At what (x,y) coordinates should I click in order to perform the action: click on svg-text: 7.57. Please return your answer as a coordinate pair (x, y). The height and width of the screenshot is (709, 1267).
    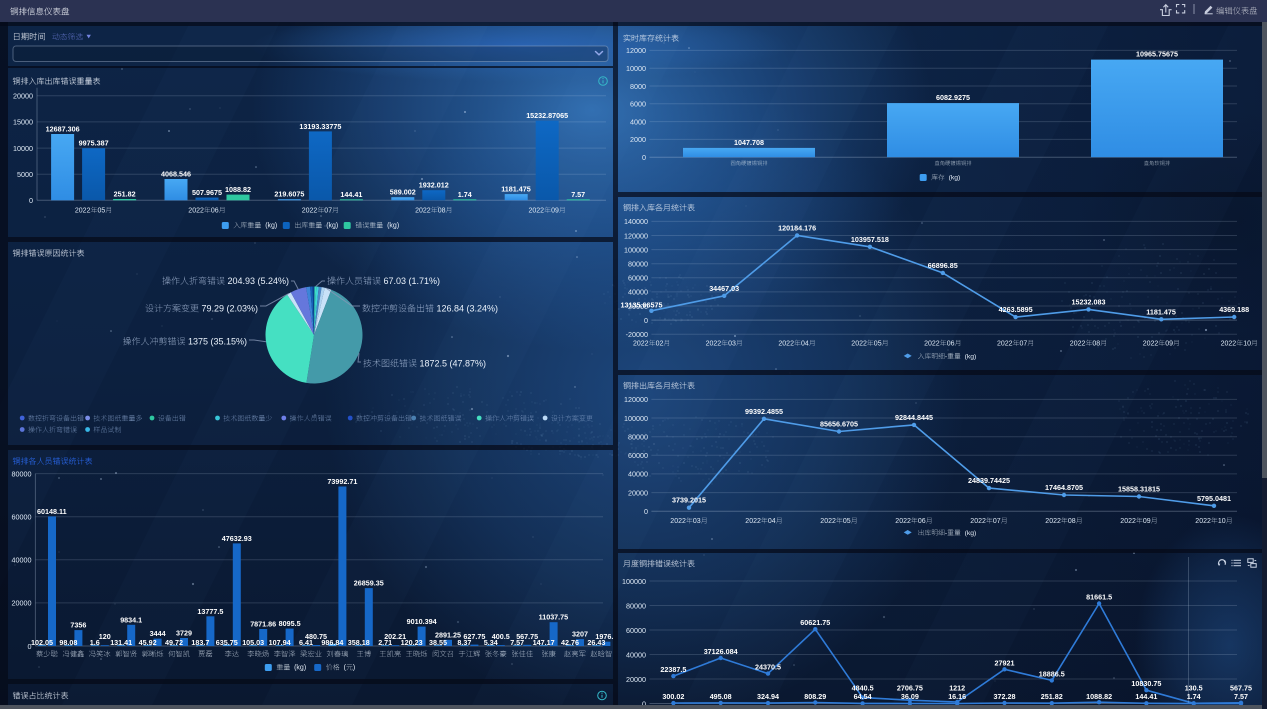
    Looking at the image, I should click on (578, 194).